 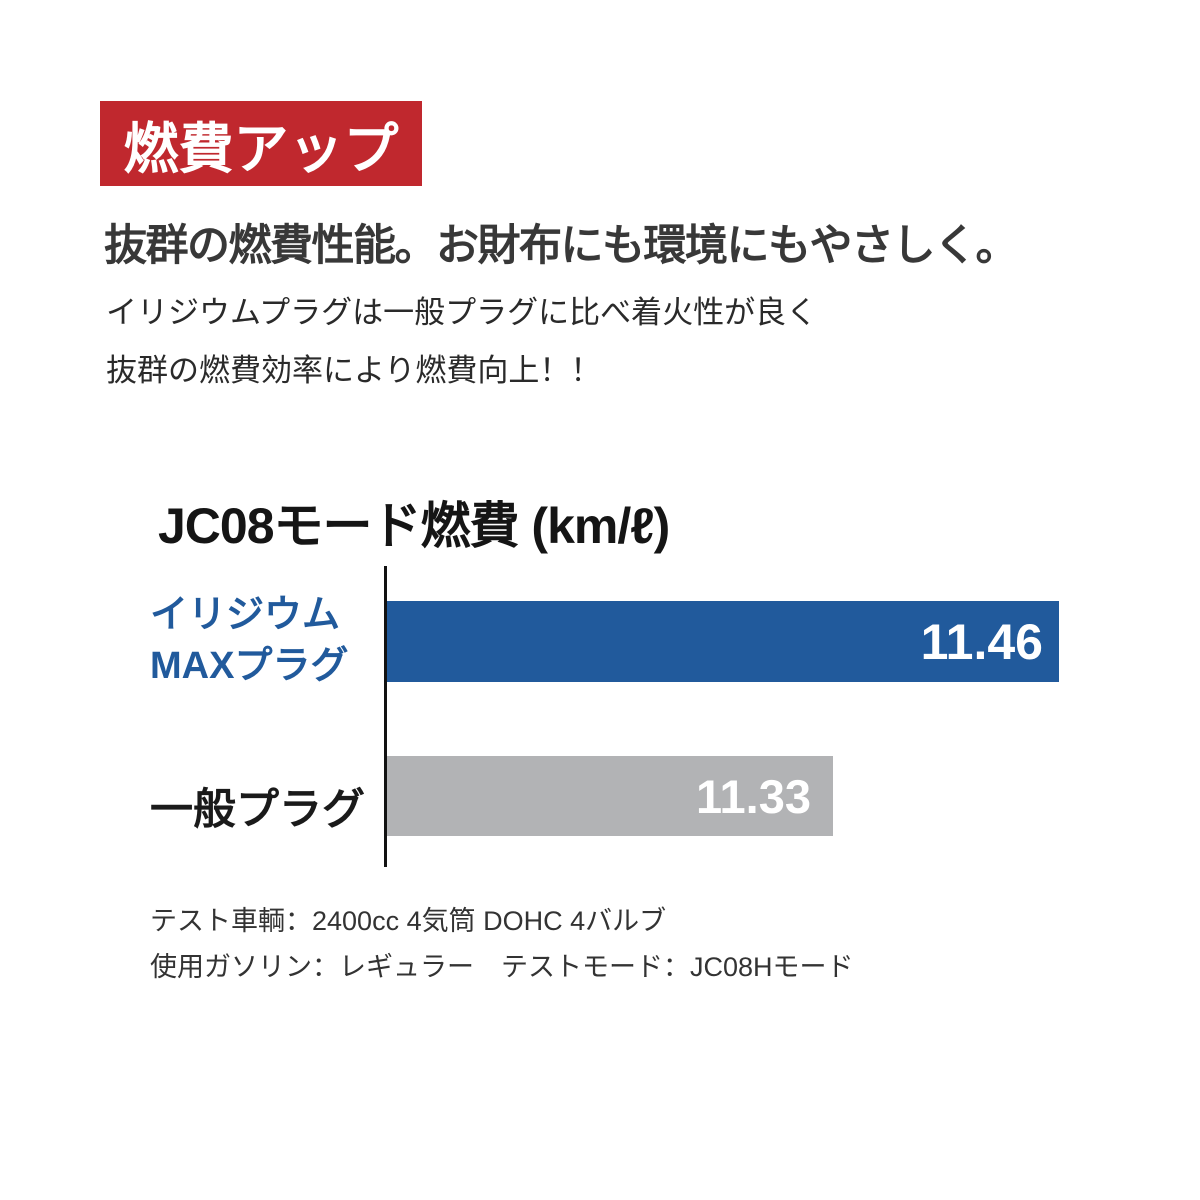 I want to click on bar-label-iridium-max-line-2: MAXプラグ, so click(x=249, y=666).